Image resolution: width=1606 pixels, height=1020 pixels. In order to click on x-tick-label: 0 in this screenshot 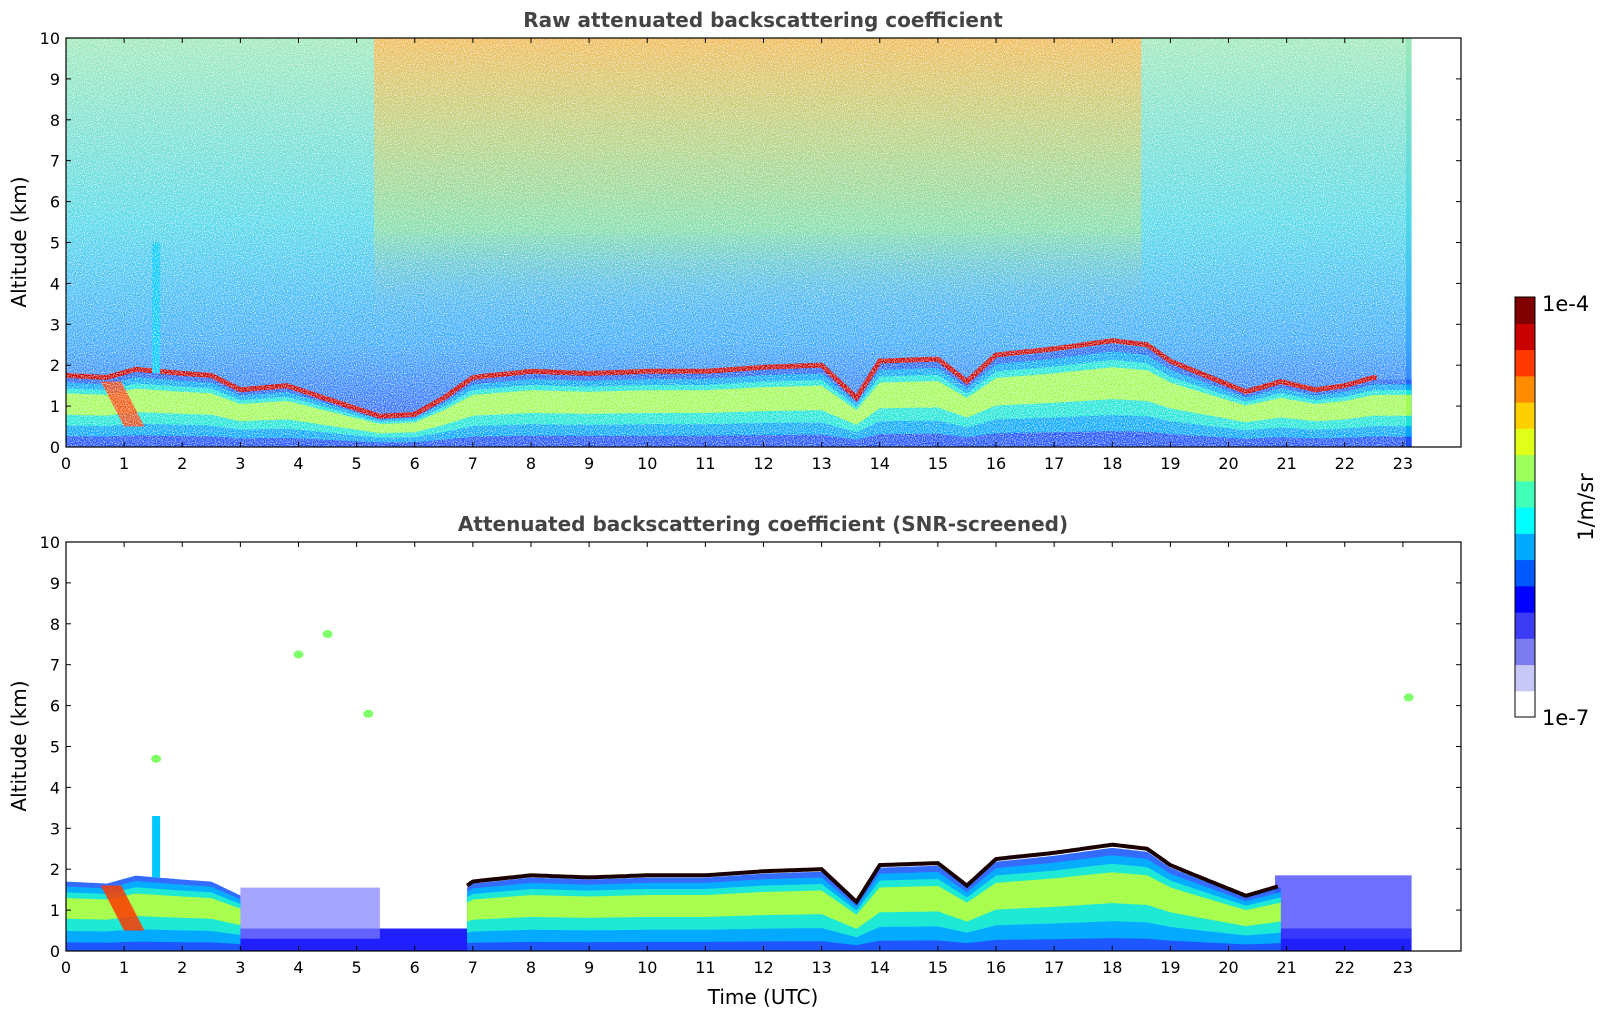, I will do `click(66, 967)`.